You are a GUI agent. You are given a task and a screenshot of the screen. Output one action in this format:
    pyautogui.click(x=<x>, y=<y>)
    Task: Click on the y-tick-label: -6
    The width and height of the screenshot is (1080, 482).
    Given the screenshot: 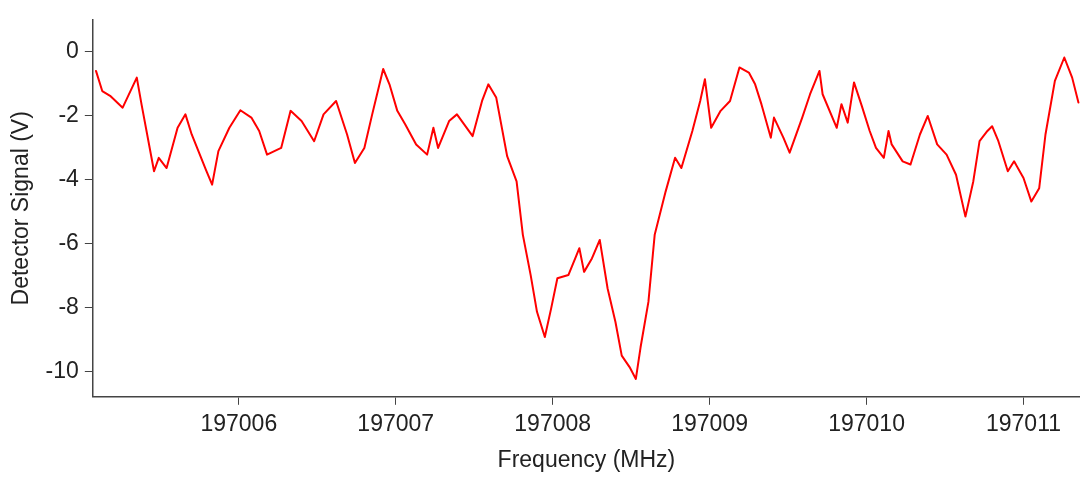 What is the action you would take?
    pyautogui.click(x=68, y=241)
    